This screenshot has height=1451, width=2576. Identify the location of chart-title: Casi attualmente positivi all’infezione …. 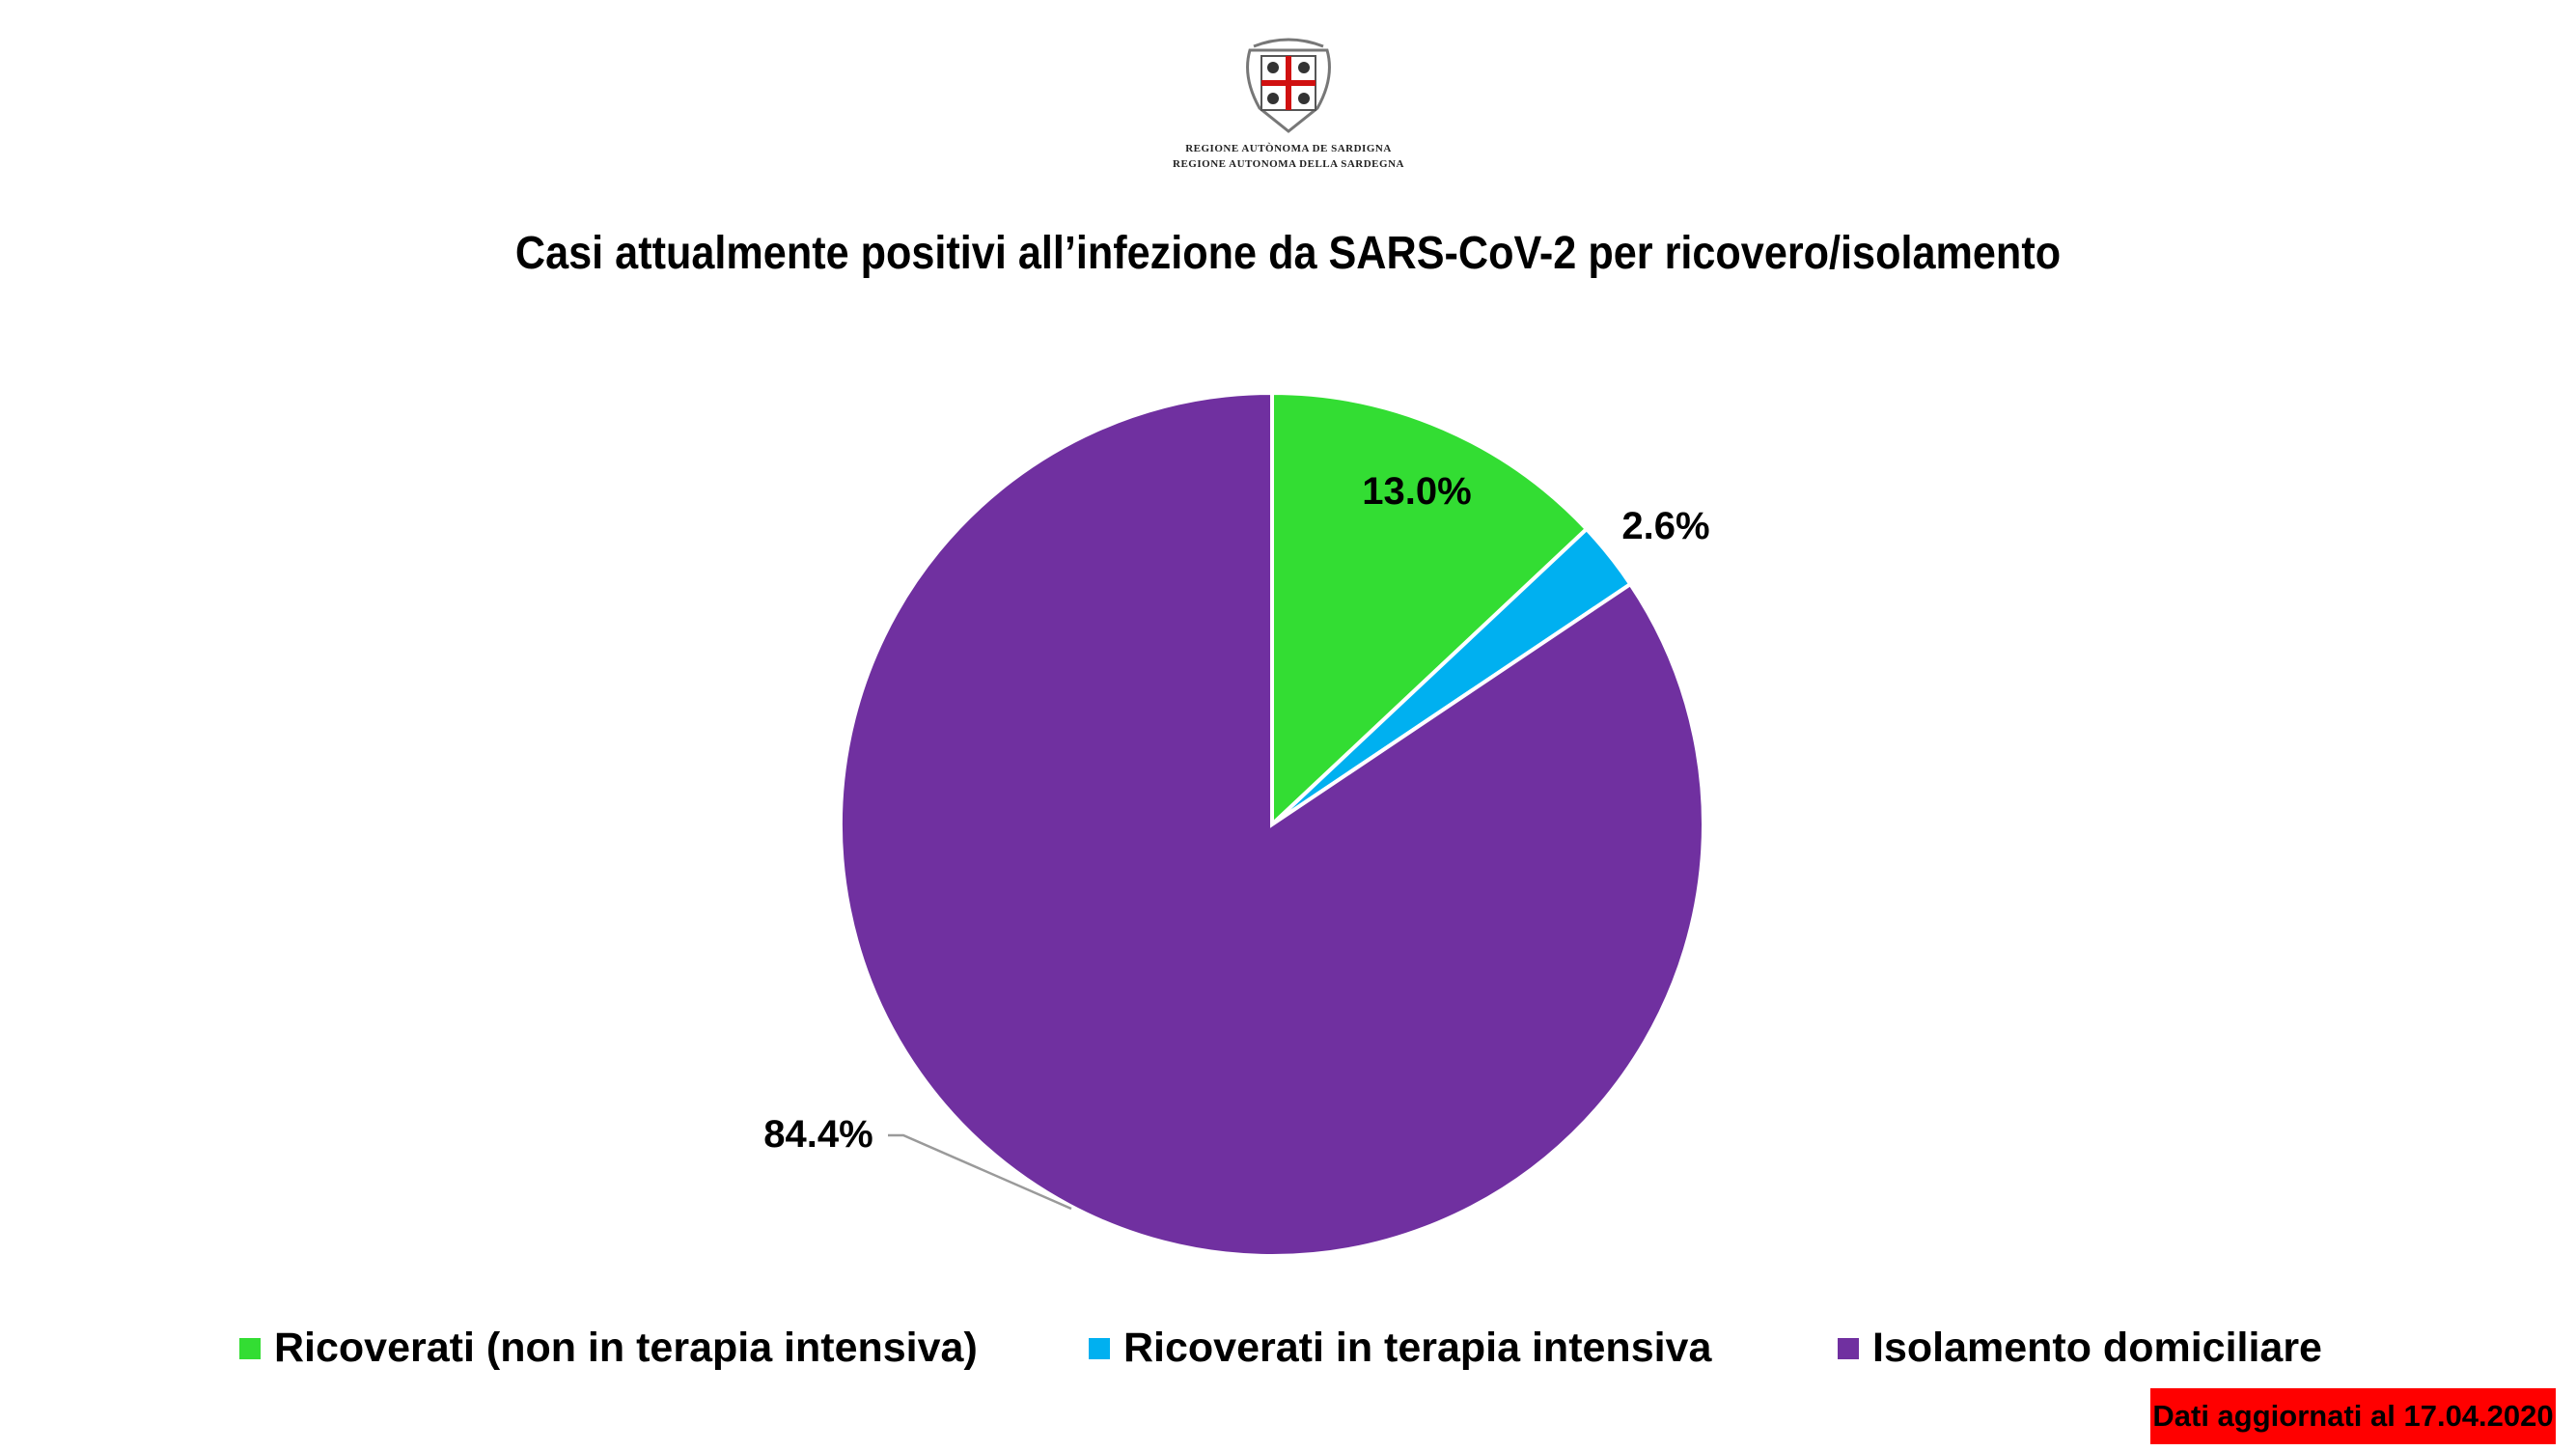
(1288, 253).